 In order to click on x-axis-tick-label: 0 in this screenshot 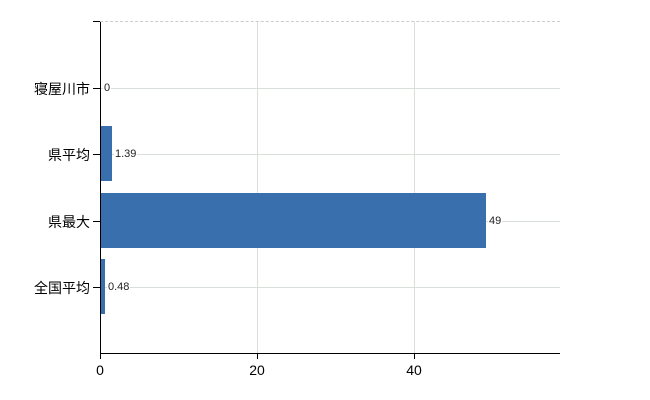, I will do `click(100, 370)`.